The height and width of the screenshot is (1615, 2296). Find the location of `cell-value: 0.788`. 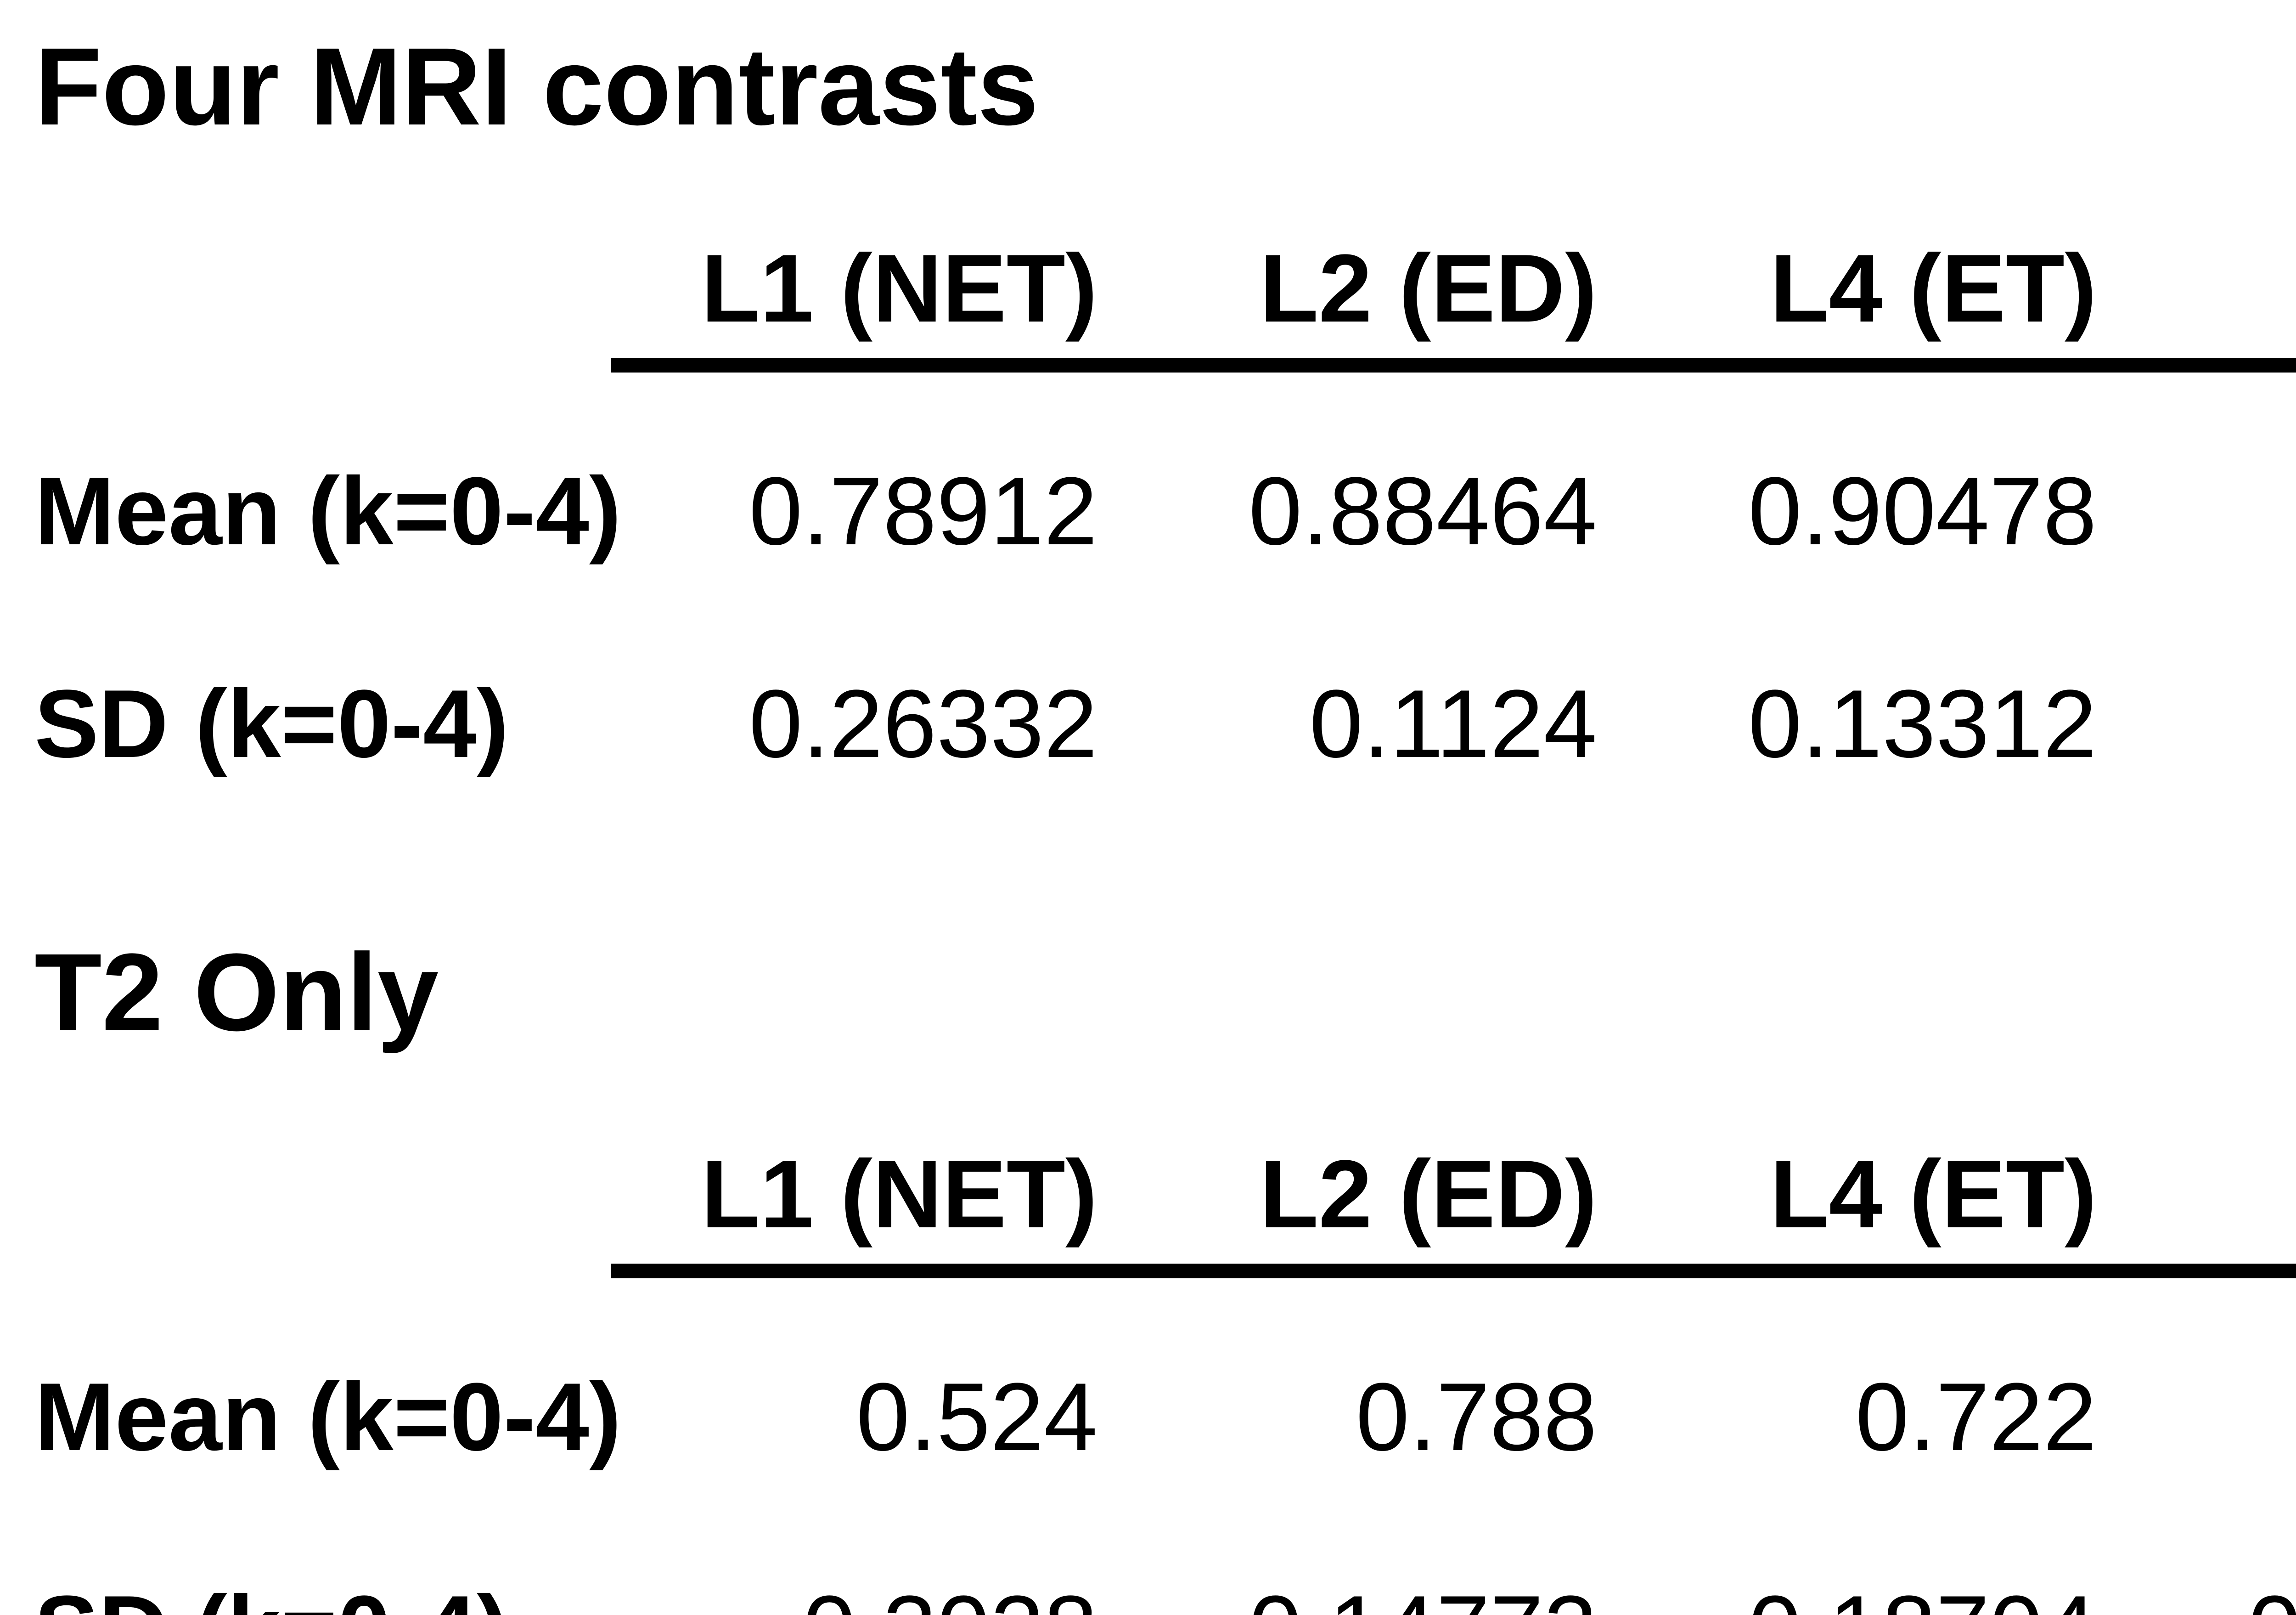

cell-value: 0.788 is located at coordinates (1476, 1417).